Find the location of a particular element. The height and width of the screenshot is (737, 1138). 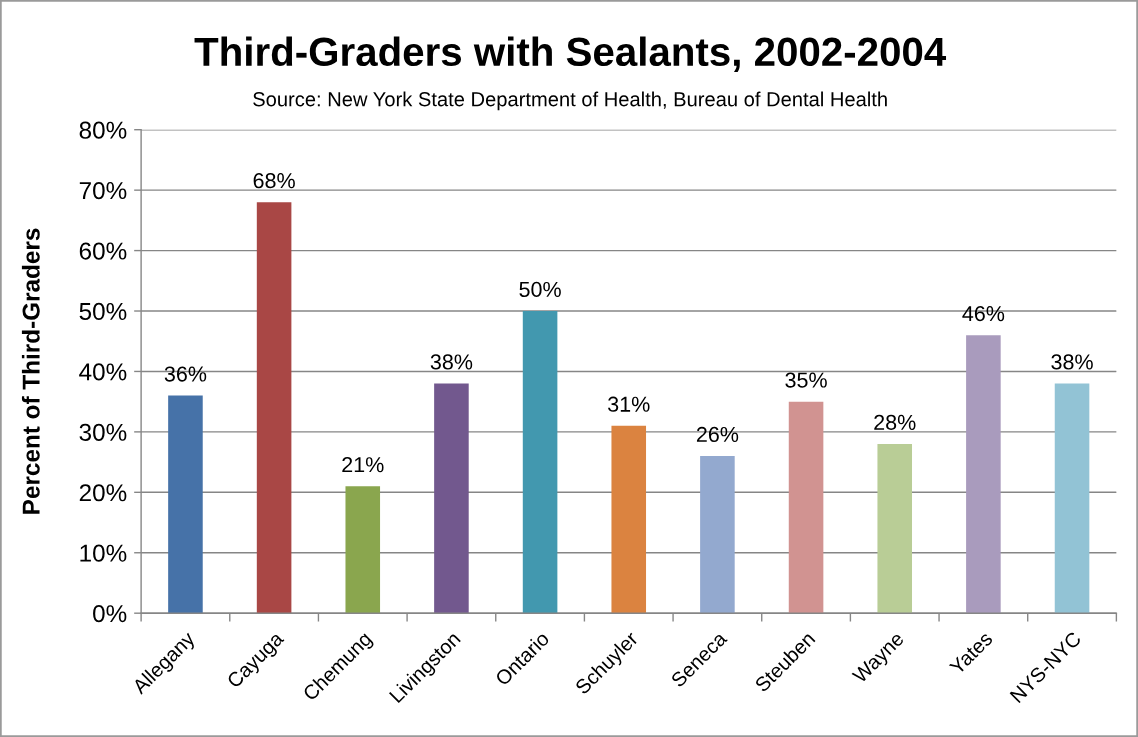

data-label: 50% is located at coordinates (540, 289).